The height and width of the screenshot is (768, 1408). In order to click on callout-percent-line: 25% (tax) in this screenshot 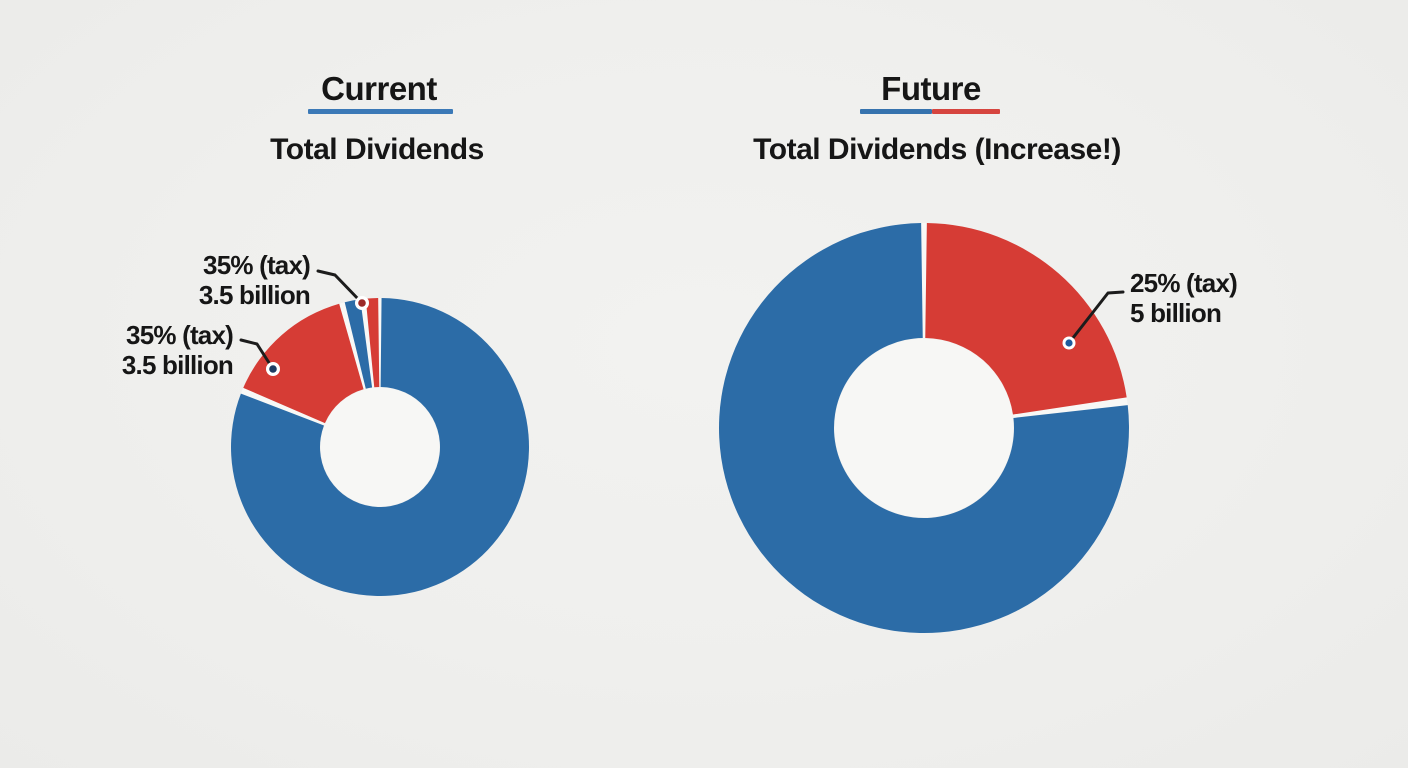, I will do `click(1184, 283)`.